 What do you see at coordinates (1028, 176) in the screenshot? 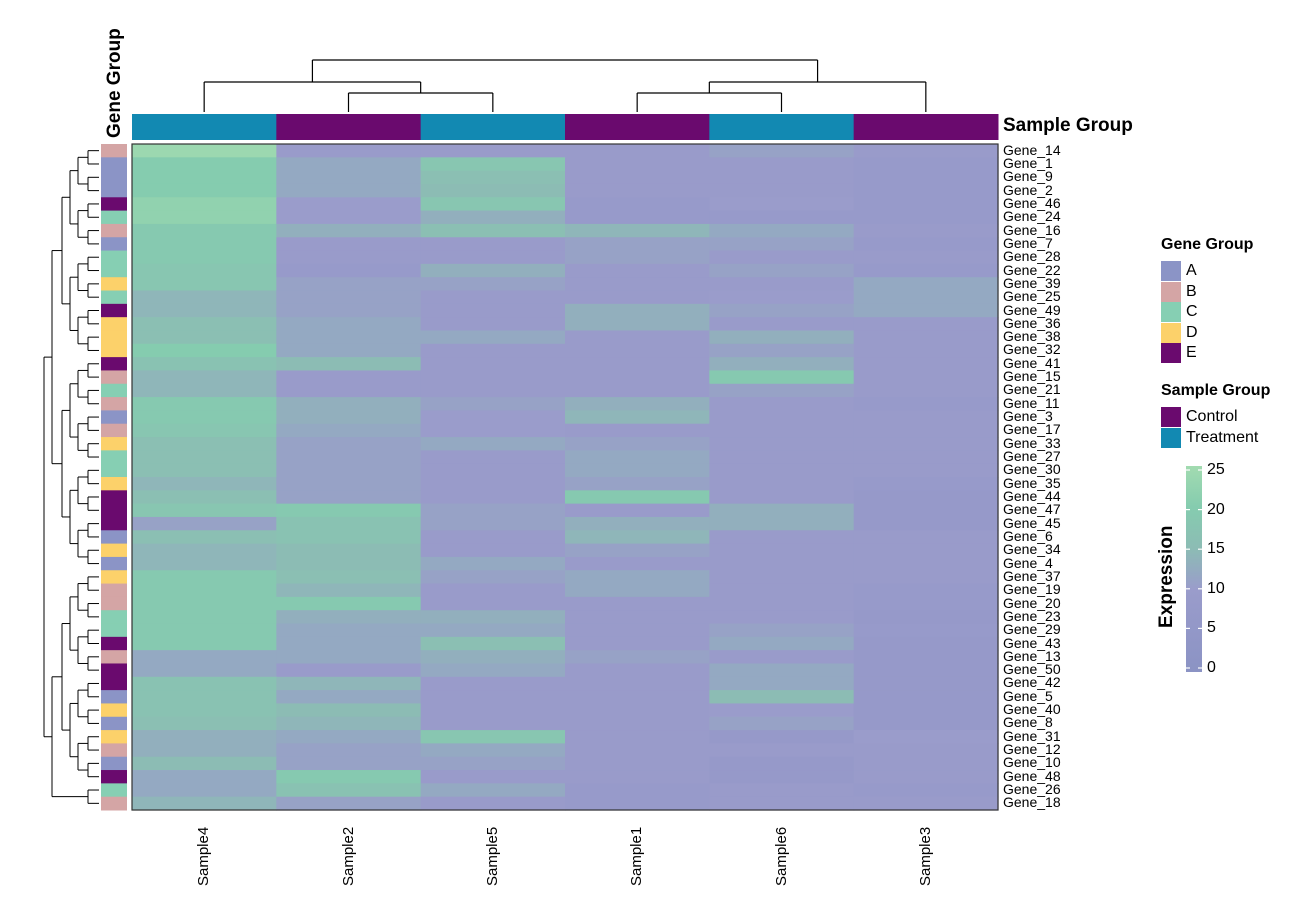
I see `row-label: Gene_9` at bounding box center [1028, 176].